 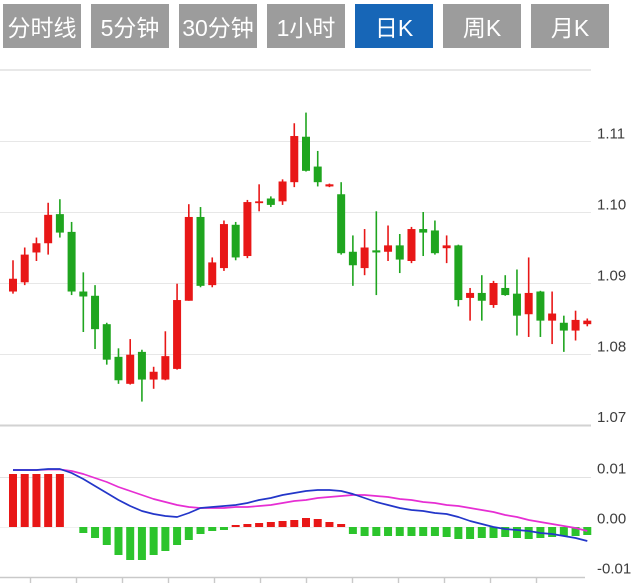 What do you see at coordinates (300, 500) in the screenshot?
I see `dea-line` at bounding box center [300, 500].